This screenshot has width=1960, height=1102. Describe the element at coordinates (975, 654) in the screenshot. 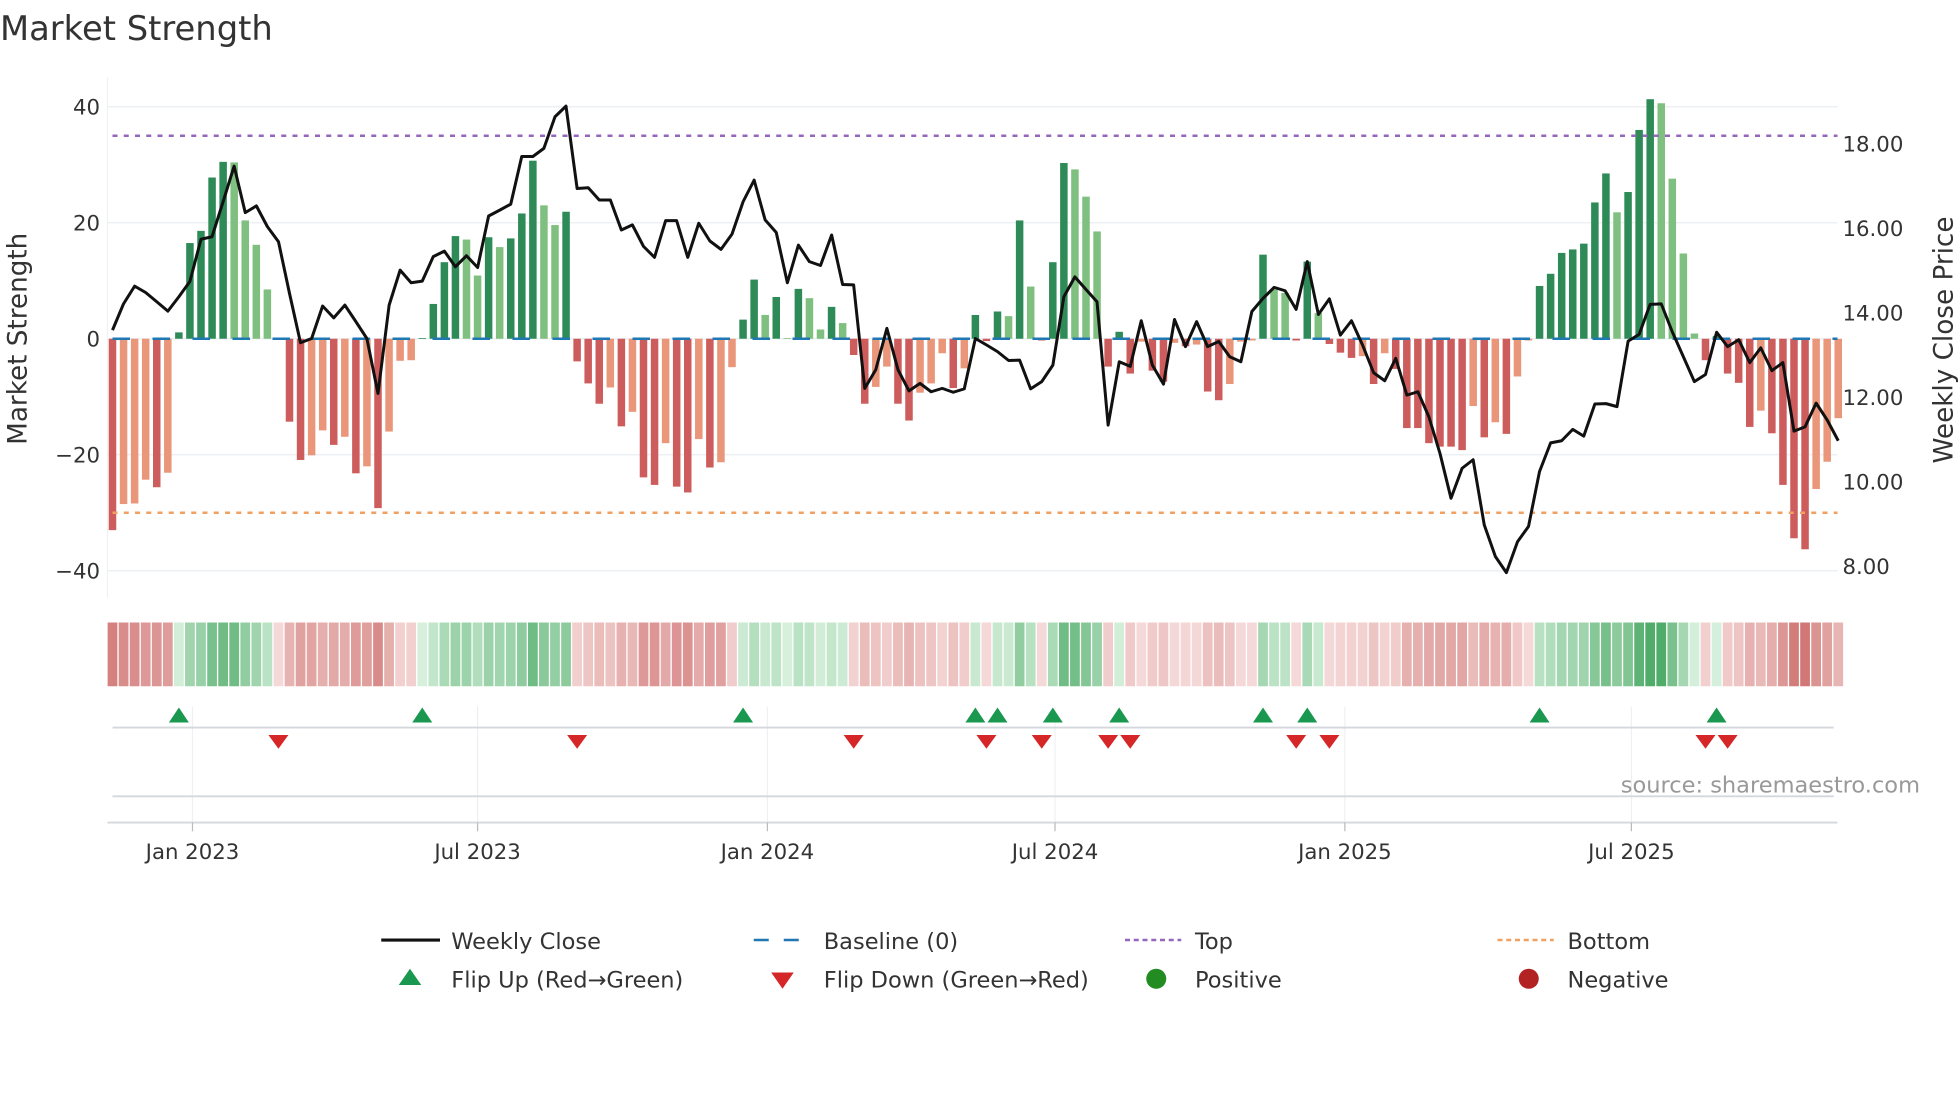

I see `strength-heat-strip` at that location.